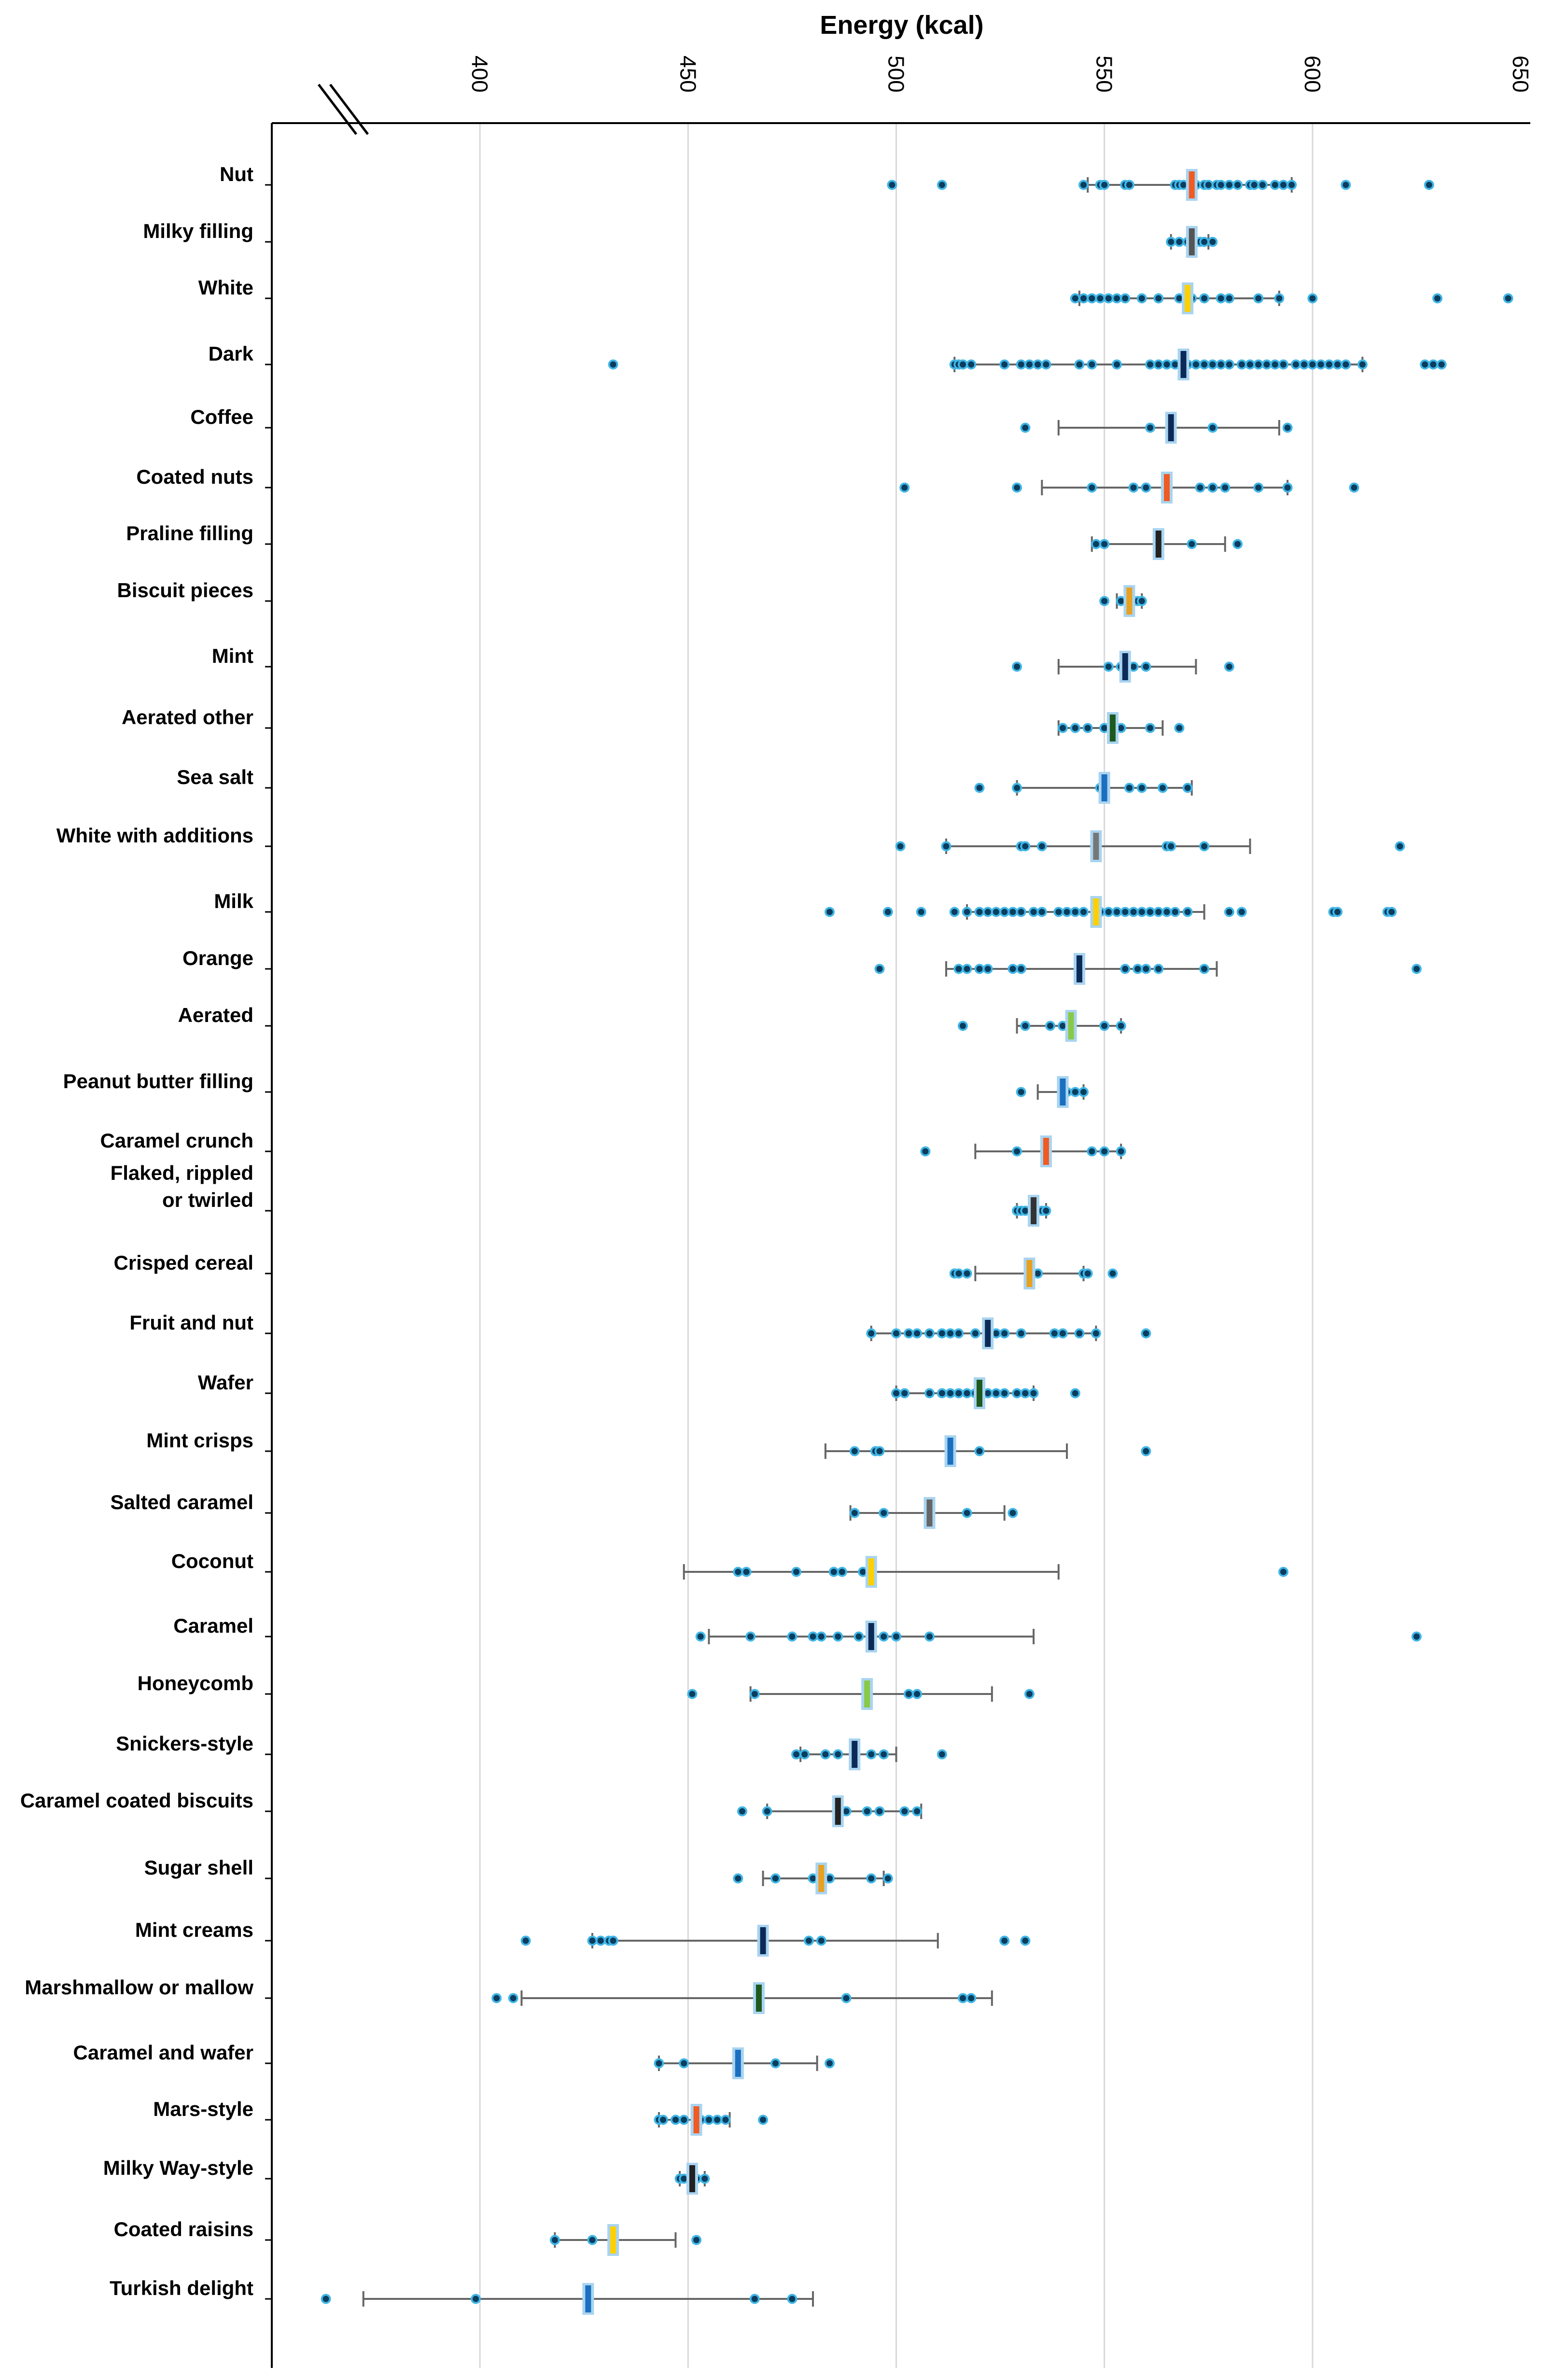 The width and height of the screenshot is (1553, 2380). What do you see at coordinates (182, 1173) in the screenshot?
I see `category-label: Flaked, rippled` at bounding box center [182, 1173].